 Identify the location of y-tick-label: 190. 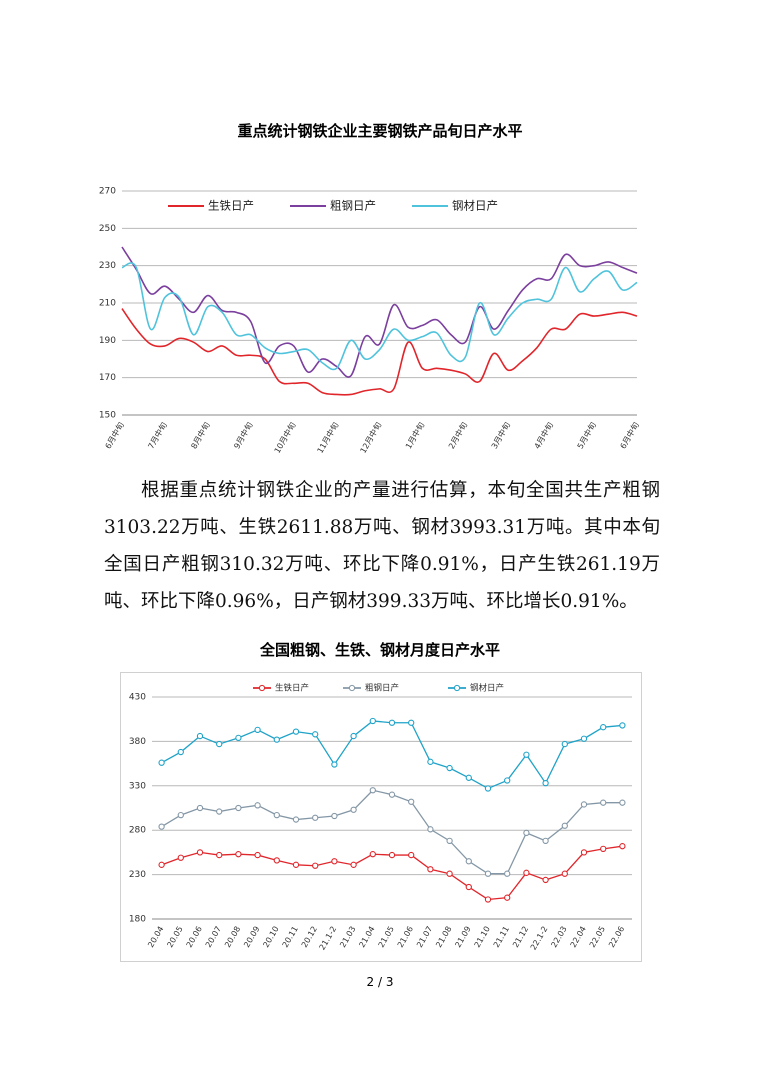
(107, 341).